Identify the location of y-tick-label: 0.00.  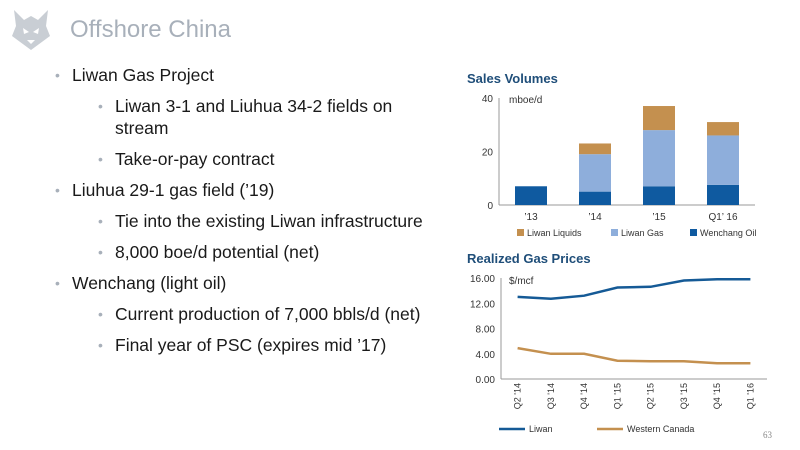
(486, 380).